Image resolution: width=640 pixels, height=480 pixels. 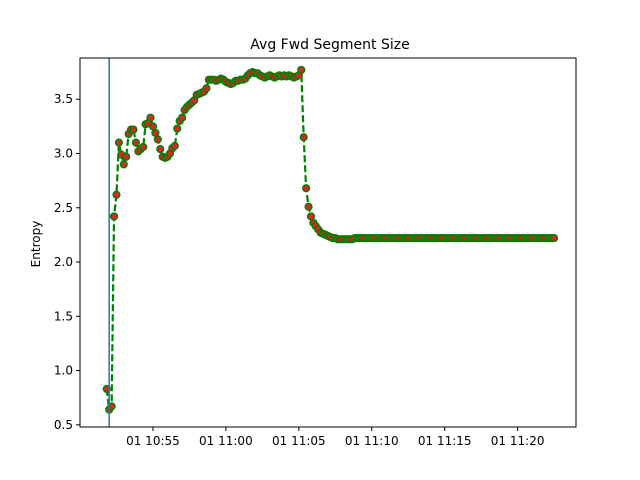 I want to click on x-tick-label: 01 11:10, so click(x=372, y=441).